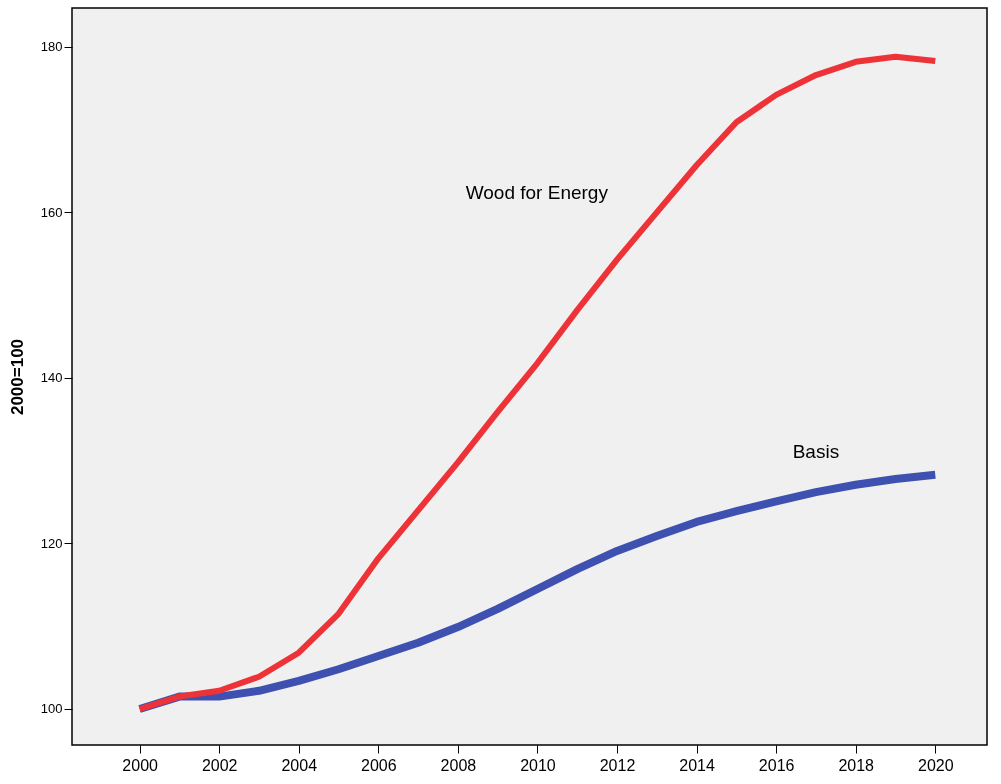 The image size is (1001, 784). I want to click on x-tick-label: 2004, so click(299, 765).